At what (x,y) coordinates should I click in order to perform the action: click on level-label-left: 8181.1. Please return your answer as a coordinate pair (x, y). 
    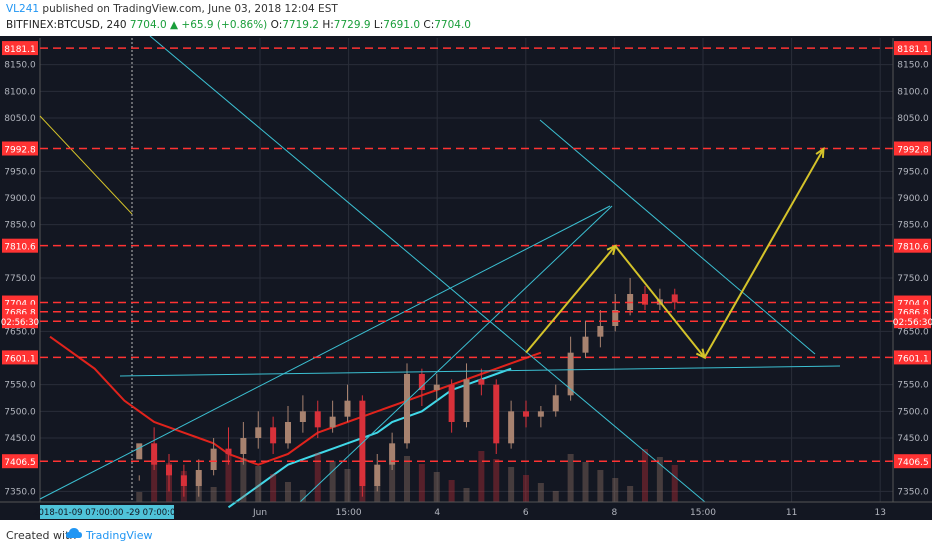
    Looking at the image, I should click on (20, 50).